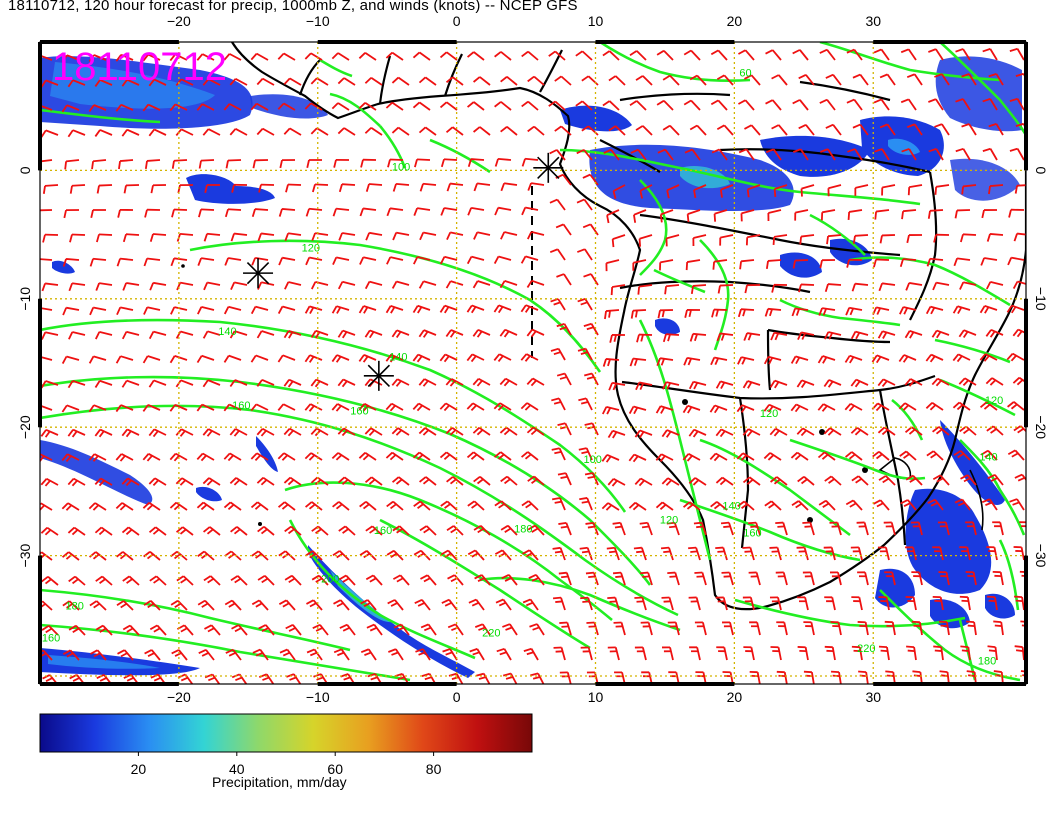 Image resolution: width=1056 pixels, height=816 pixels. What do you see at coordinates (1041, 299) in the screenshot?
I see `lat-tick-label-right: −10` at bounding box center [1041, 299].